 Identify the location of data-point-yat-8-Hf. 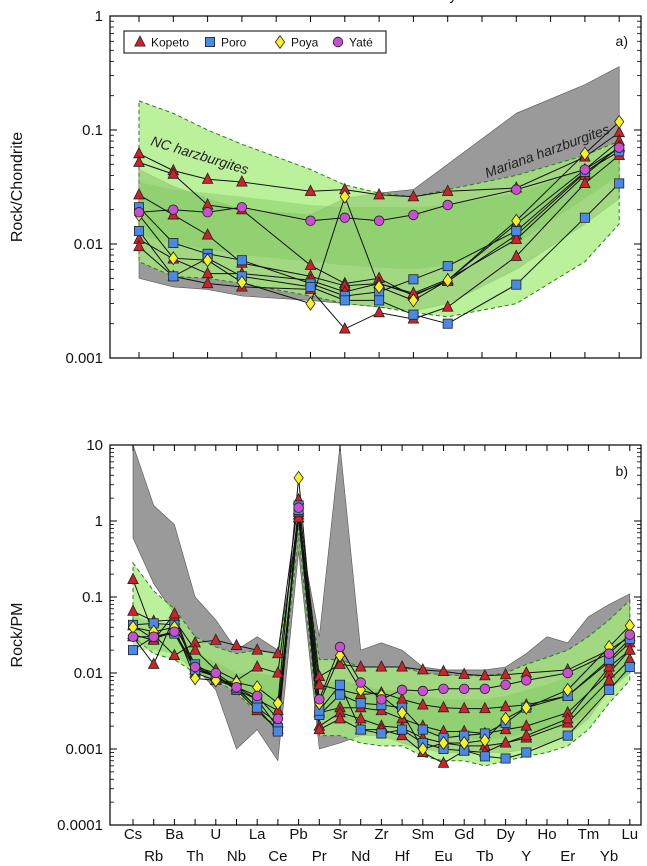
(402, 690).